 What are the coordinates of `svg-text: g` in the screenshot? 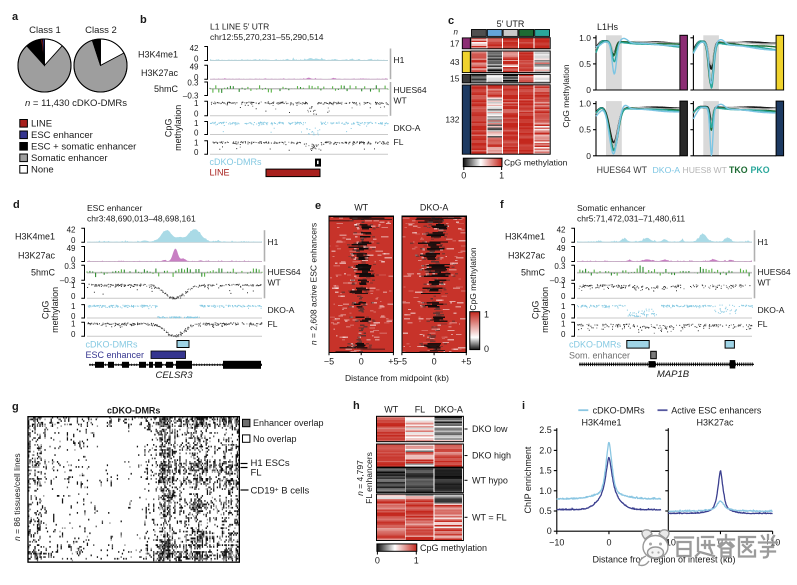 It's located at (15, 407).